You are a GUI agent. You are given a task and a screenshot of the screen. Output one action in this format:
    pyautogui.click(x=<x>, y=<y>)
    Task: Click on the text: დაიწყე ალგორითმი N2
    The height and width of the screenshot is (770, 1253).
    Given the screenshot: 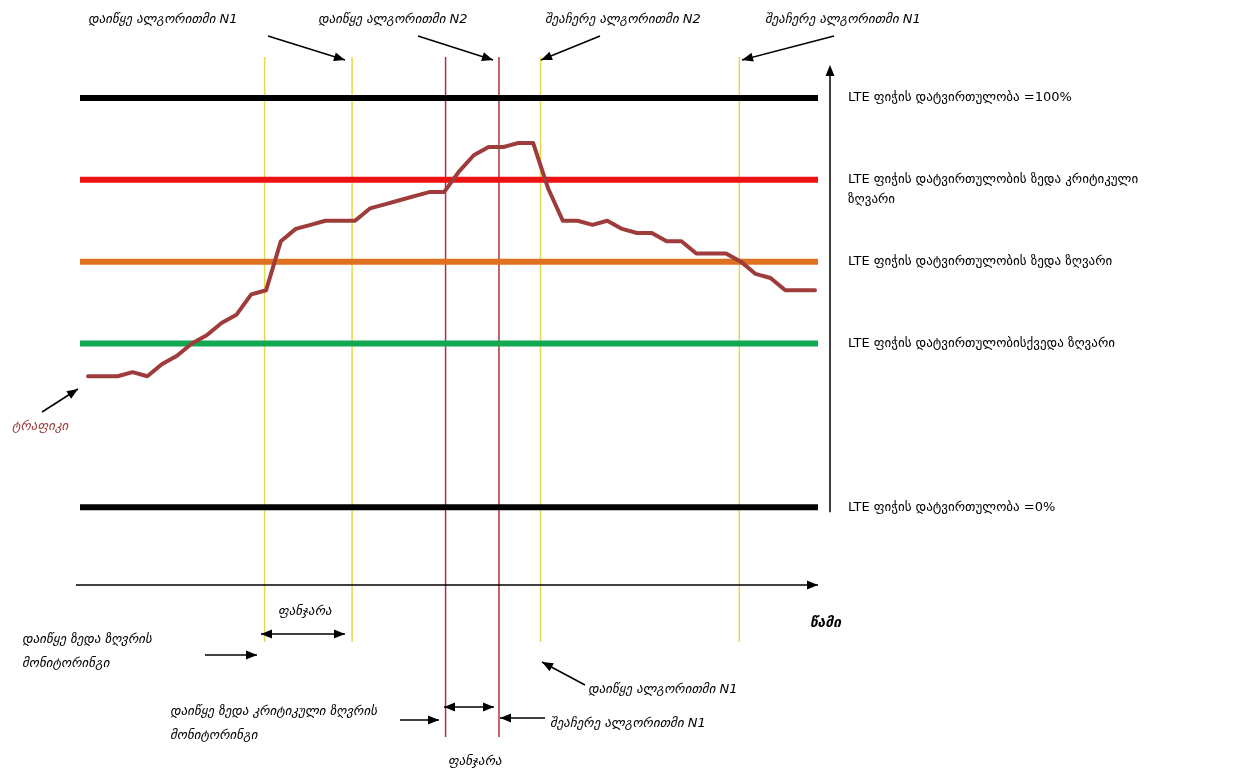 What is the action you would take?
    pyautogui.click(x=393, y=19)
    